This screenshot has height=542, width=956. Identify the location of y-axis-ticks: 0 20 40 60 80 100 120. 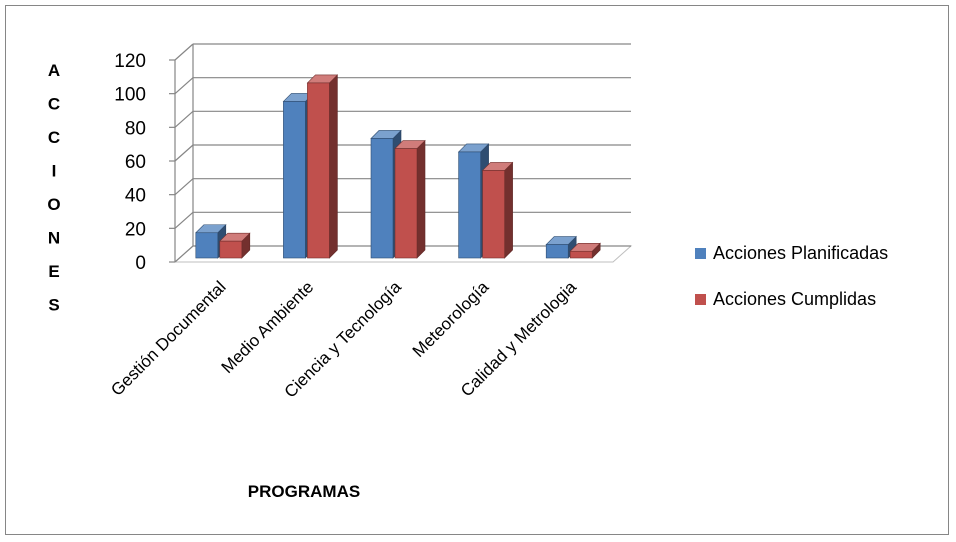
(130, 162).